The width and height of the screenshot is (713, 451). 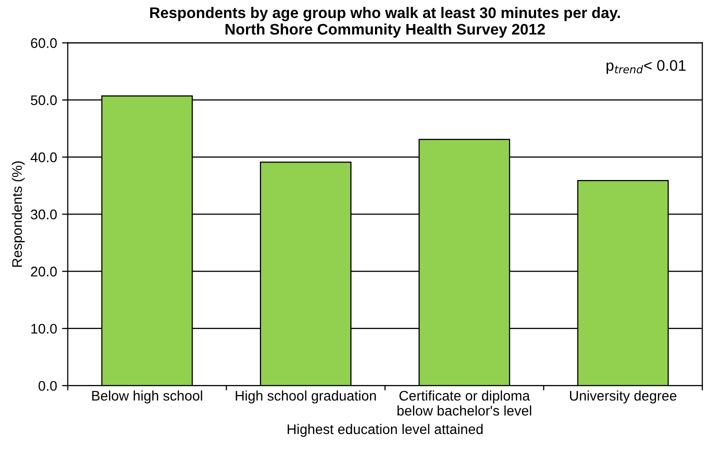 I want to click on chart-title: Respondents by age group who walk at least 30 minutes per day. North Shore Community Health Survey 2012, so click(x=385, y=22).